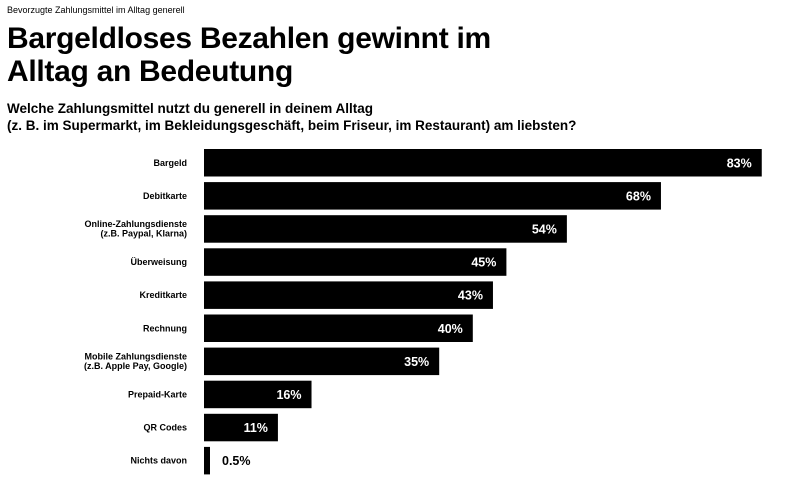 This screenshot has width=787, height=480. I want to click on chart-title-line-1: Bargeldloses Bezahlen gewinnt im, so click(249, 38).